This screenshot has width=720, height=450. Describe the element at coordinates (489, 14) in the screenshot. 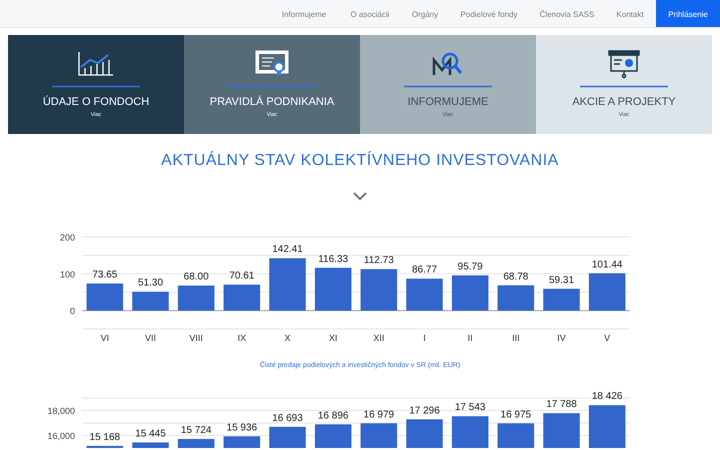

I see `text: Podielové fondy` at that location.